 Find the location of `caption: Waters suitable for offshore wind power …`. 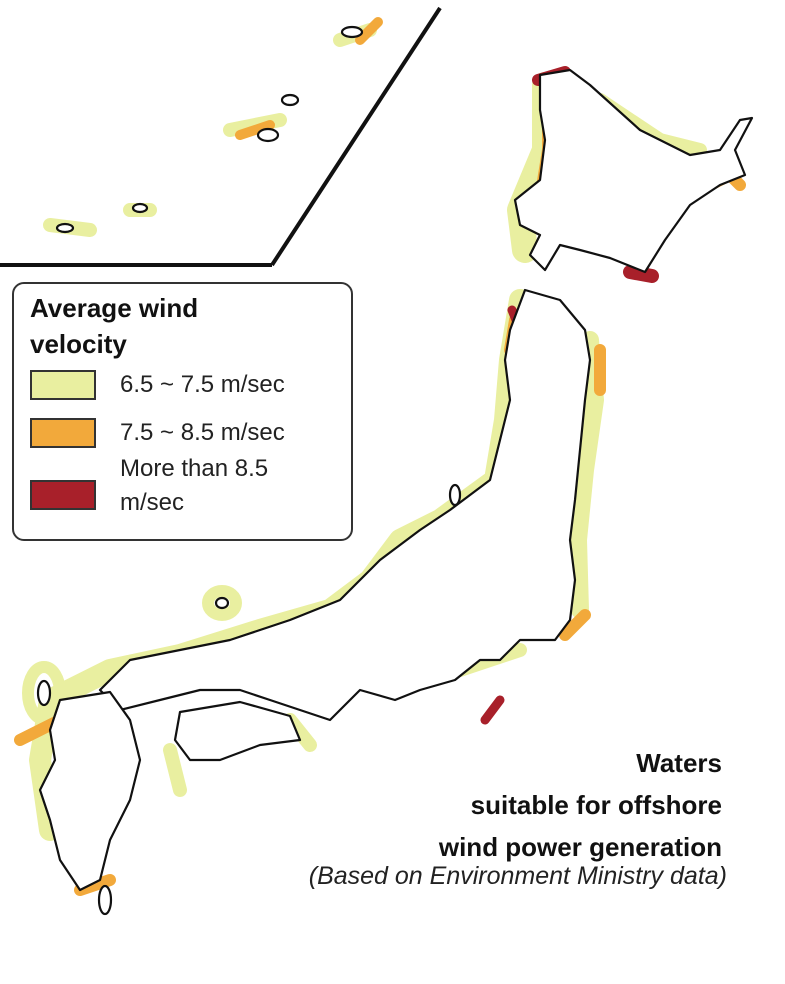

caption: Waters suitable for offshore wind power … is located at coordinates (580, 805).